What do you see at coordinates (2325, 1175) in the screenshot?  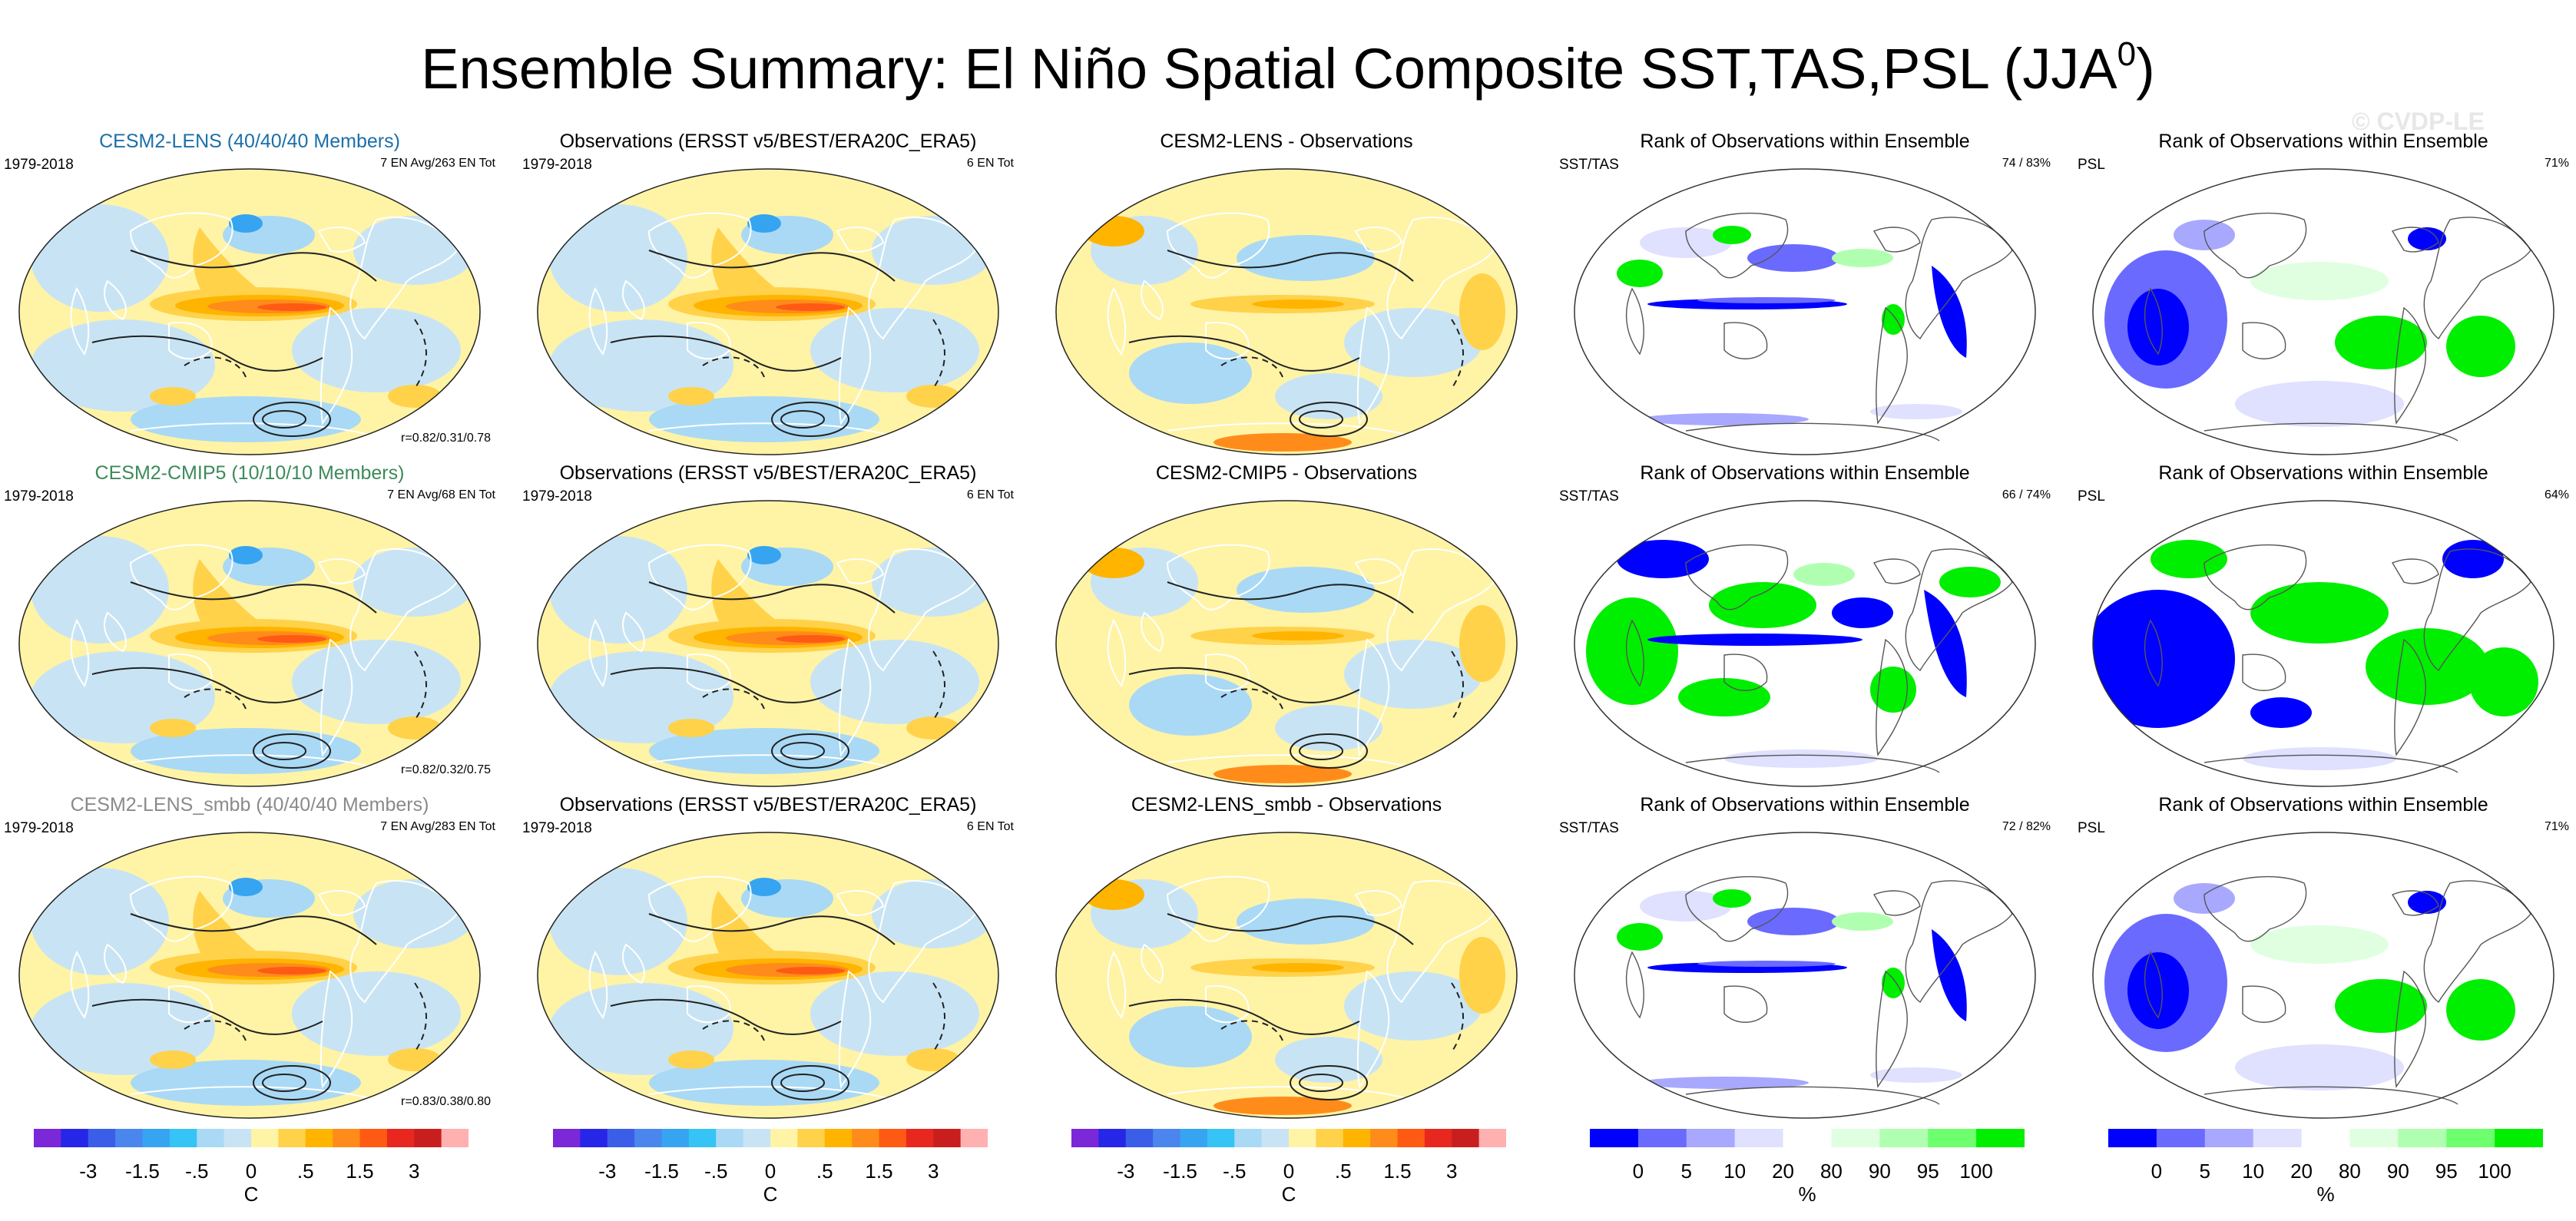 I see `colorbar-rank-2: 0 5 10 20 80 90 95 100%` at bounding box center [2325, 1175].